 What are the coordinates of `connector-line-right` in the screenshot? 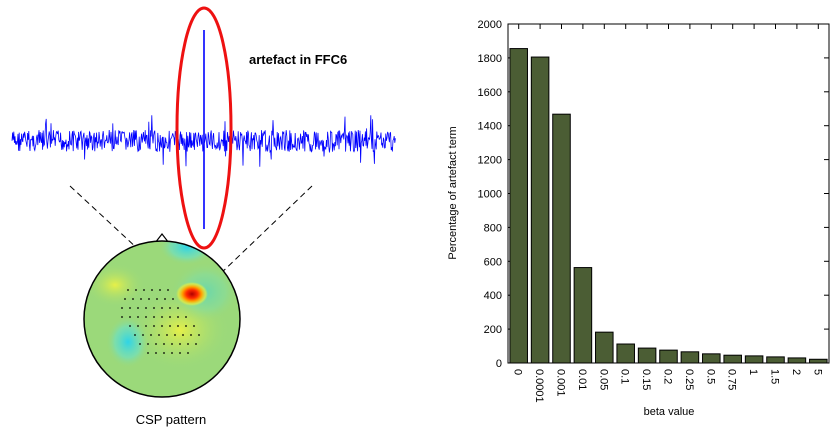 It's located at (252, 243).